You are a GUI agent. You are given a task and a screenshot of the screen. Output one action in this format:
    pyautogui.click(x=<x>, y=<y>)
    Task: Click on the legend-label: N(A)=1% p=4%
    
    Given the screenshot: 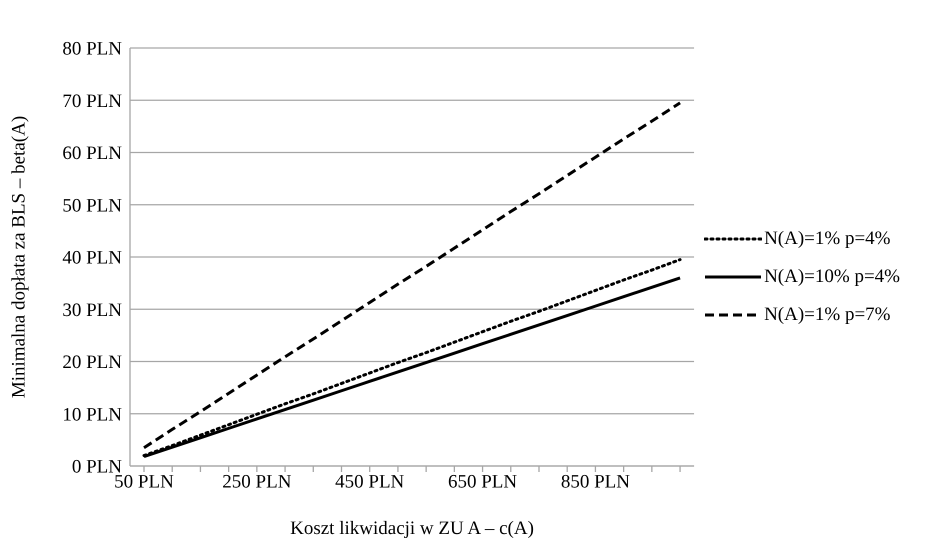 What is the action you would take?
    pyautogui.click(x=827, y=239)
    